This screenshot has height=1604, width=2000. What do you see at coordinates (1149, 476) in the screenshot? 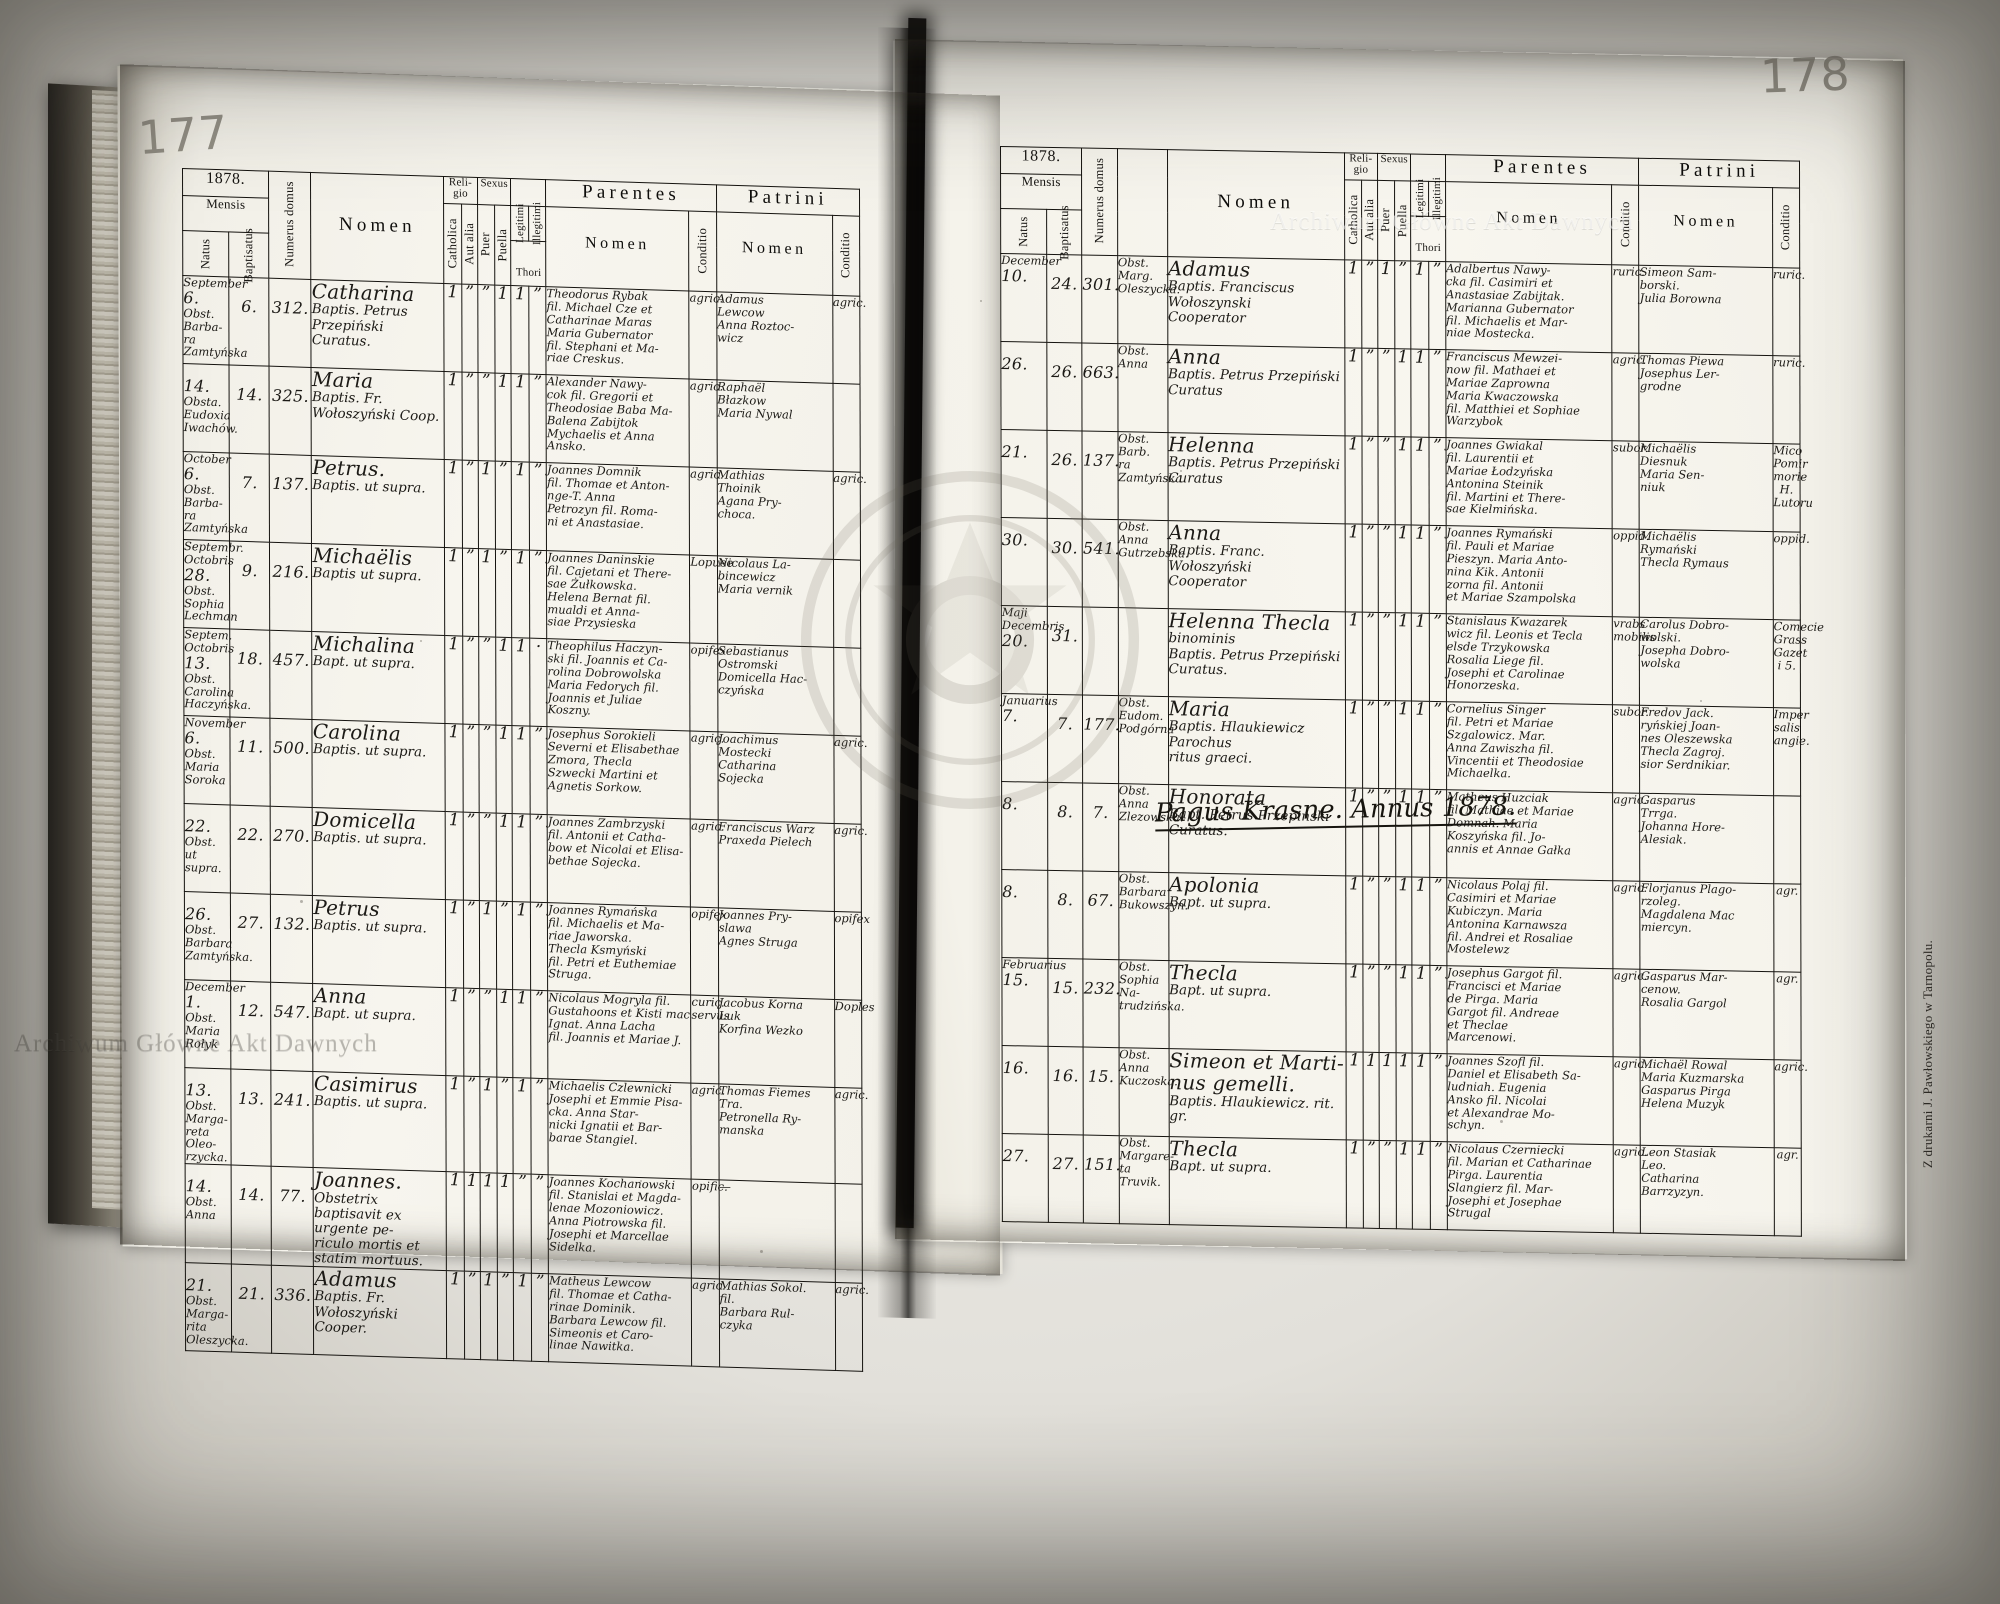
I see `cell-obstetrix: Obst. Barb. ra Zamtyńska` at bounding box center [1149, 476].